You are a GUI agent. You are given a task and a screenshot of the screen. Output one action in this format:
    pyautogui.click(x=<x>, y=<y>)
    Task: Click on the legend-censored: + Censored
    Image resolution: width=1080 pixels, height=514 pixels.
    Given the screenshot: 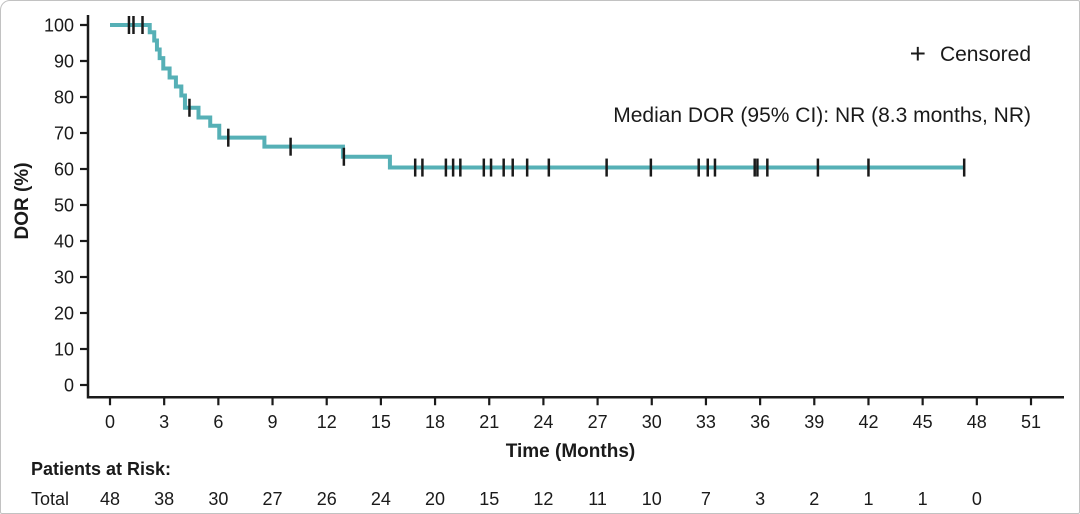 What is the action you would take?
    pyautogui.click(x=970, y=53)
    